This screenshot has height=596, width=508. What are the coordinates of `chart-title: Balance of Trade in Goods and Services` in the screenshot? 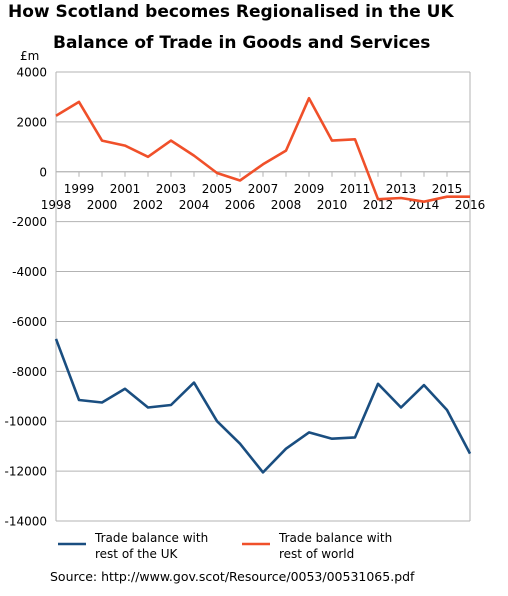 It's located at (242, 43).